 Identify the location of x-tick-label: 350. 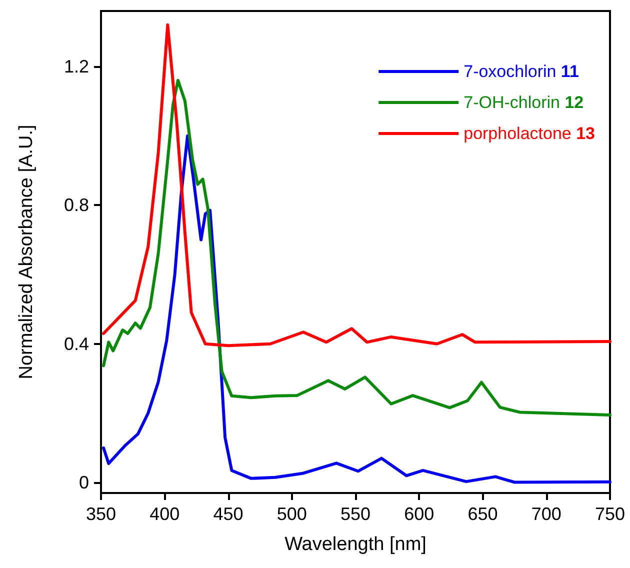
(101, 514).